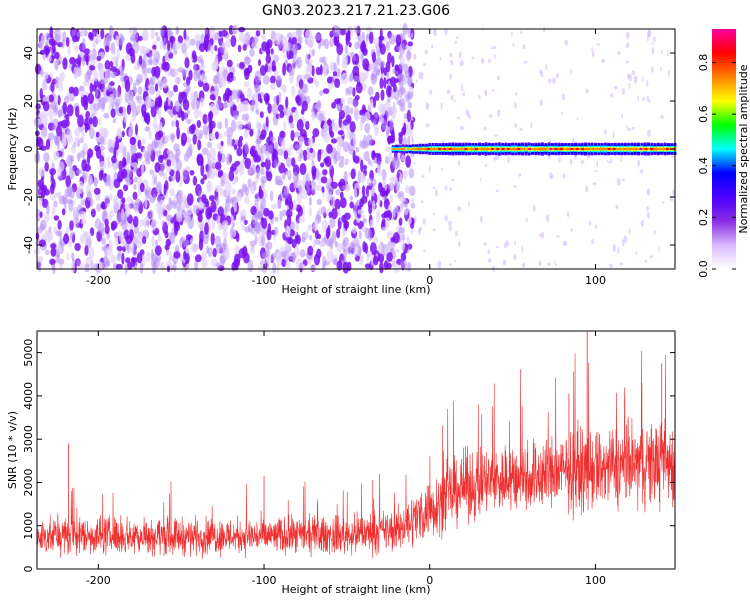 Image resolution: width=750 pixels, height=600 pixels. What do you see at coordinates (595, 280) in the screenshot?
I see `x-tick-label: 100` at bounding box center [595, 280].